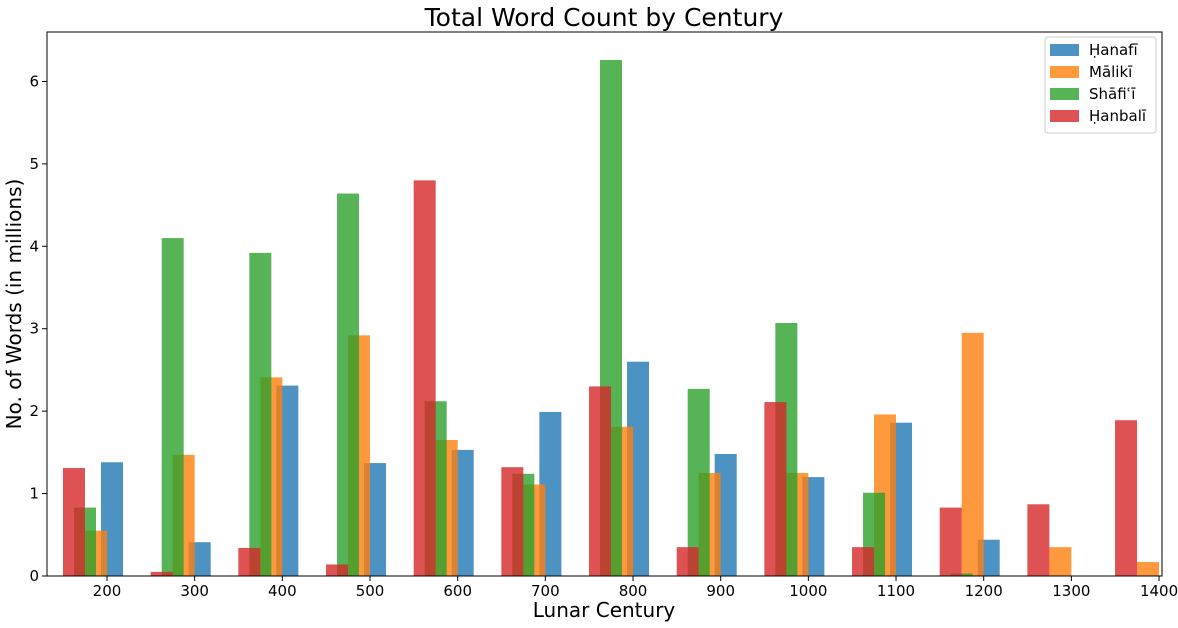  I want to click on bar-Ḥanbalī-1000, so click(775, 489).